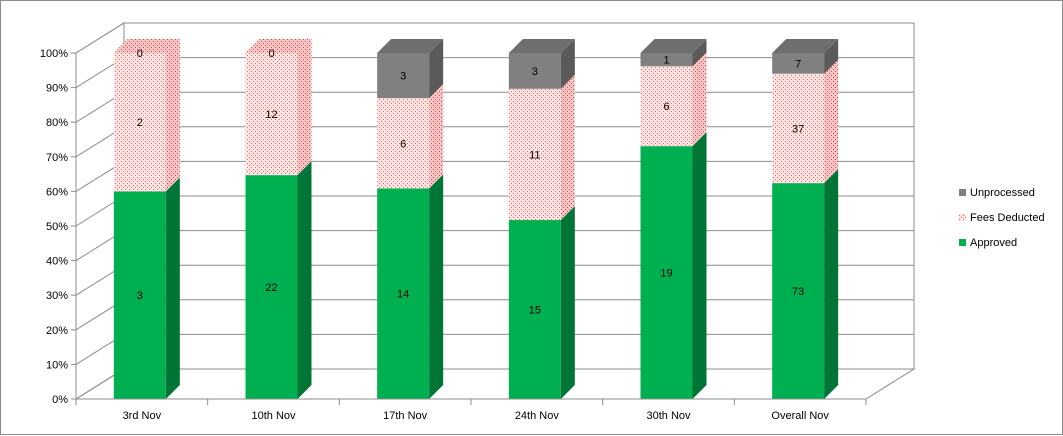 Image resolution: width=1063 pixels, height=436 pixels. I want to click on y-tick-label: 20%, so click(57, 331).